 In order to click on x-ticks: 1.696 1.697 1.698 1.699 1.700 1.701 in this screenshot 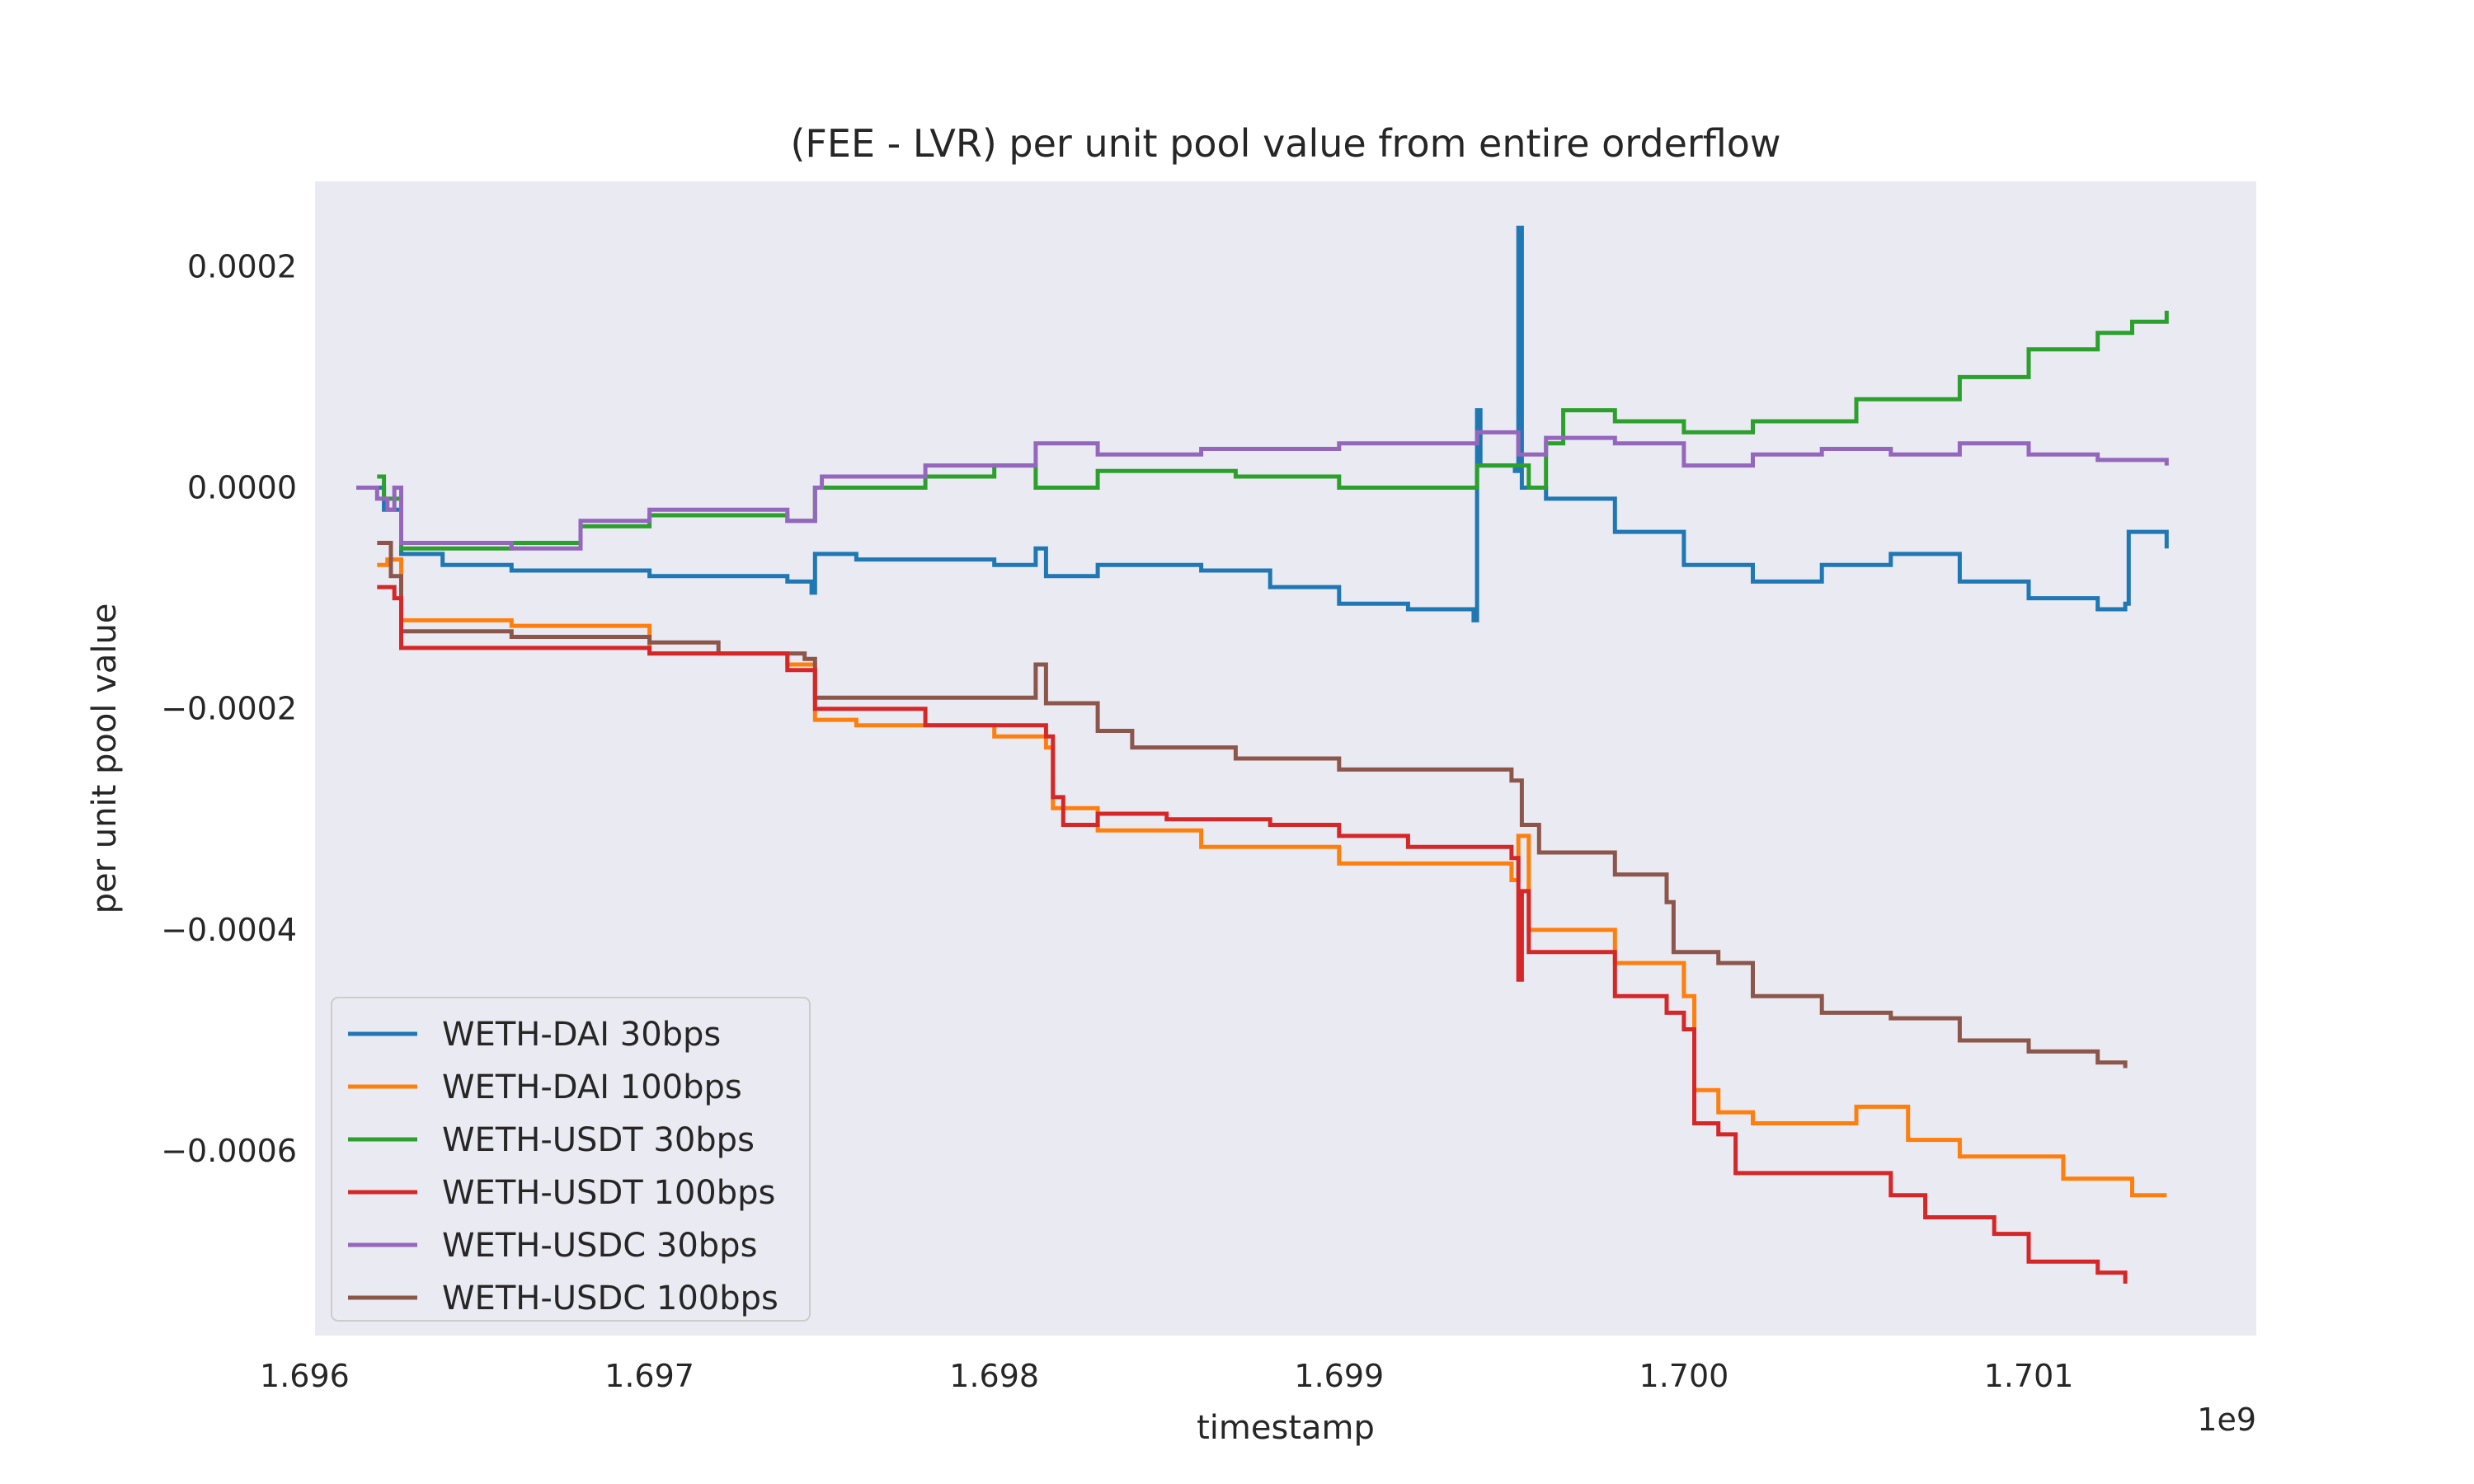, I will do `click(1166, 1376)`.